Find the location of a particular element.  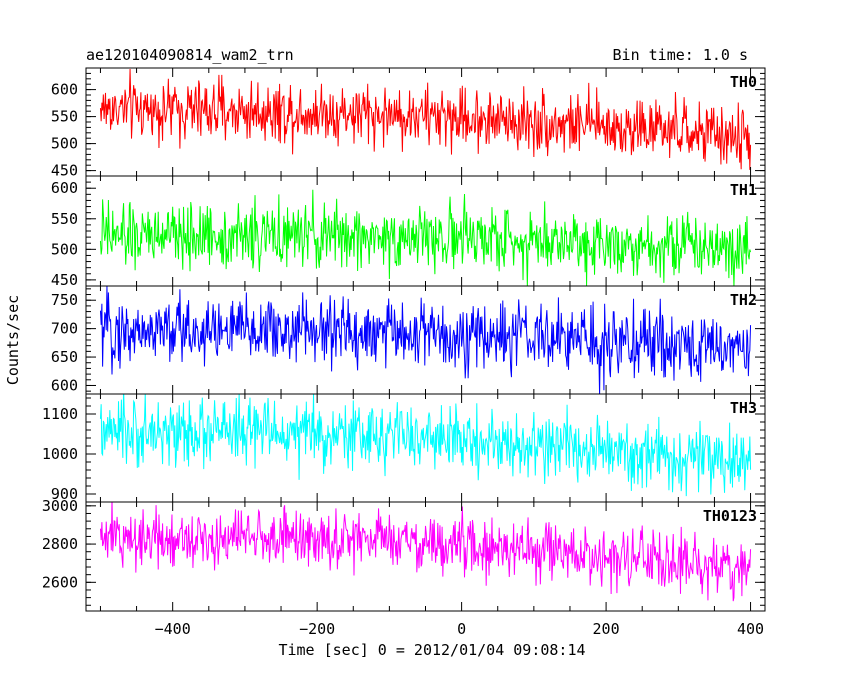

y-tick-label: 2800 is located at coordinates (60, 544).